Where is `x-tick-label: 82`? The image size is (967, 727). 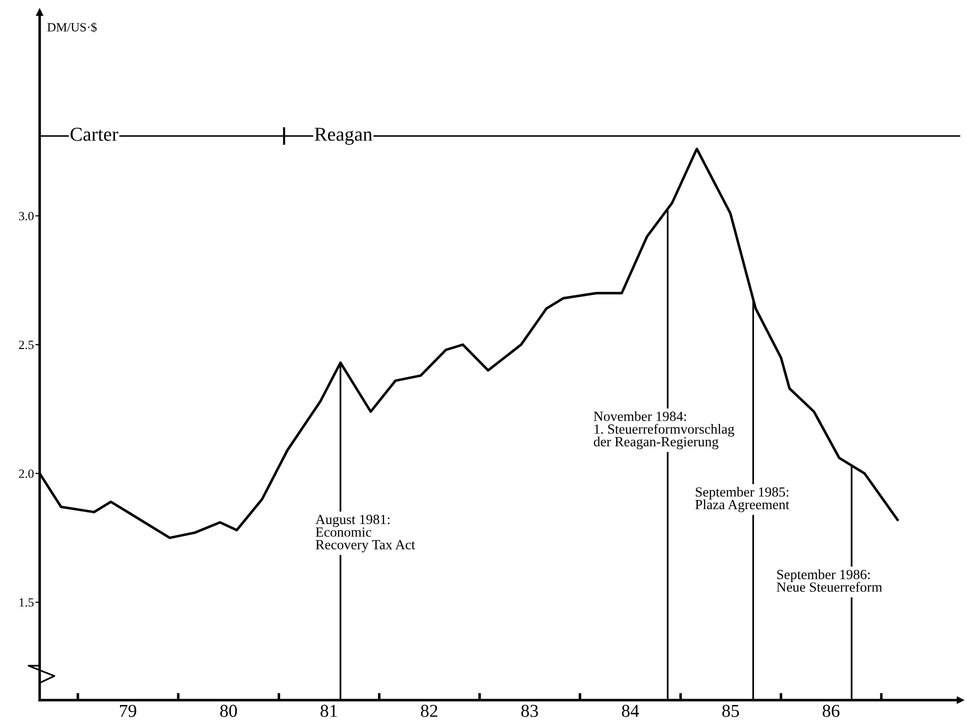
x-tick-label: 82 is located at coordinates (429, 710).